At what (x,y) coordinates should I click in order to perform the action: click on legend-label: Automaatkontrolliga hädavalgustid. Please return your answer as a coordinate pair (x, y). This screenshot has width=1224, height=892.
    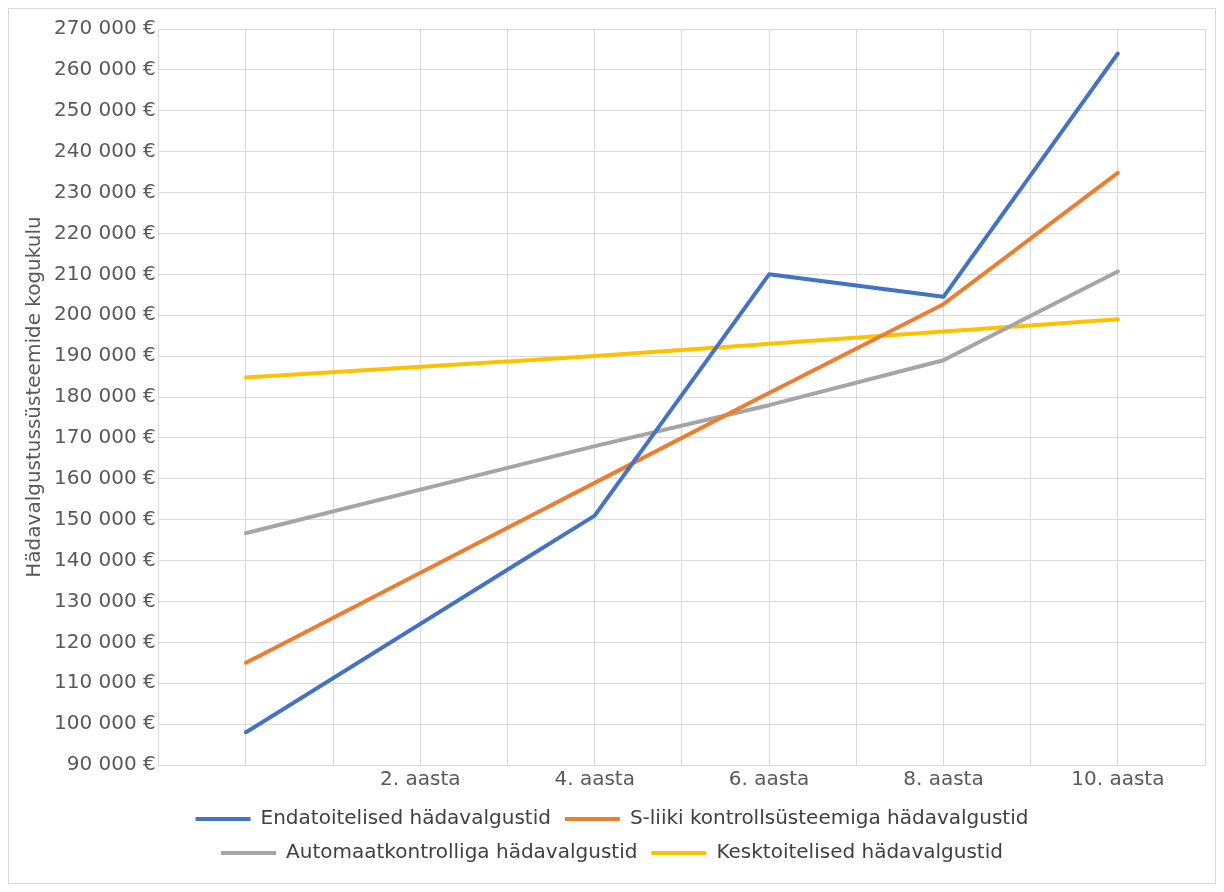
    Looking at the image, I should click on (462, 851).